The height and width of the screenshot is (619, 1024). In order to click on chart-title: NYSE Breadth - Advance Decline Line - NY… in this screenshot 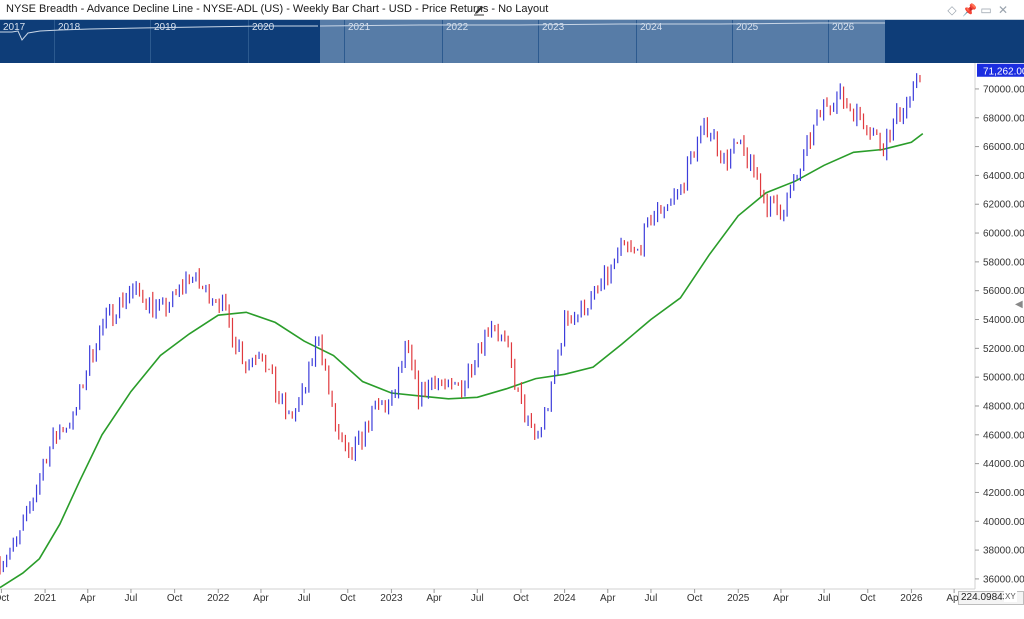, I will do `click(277, 9)`.